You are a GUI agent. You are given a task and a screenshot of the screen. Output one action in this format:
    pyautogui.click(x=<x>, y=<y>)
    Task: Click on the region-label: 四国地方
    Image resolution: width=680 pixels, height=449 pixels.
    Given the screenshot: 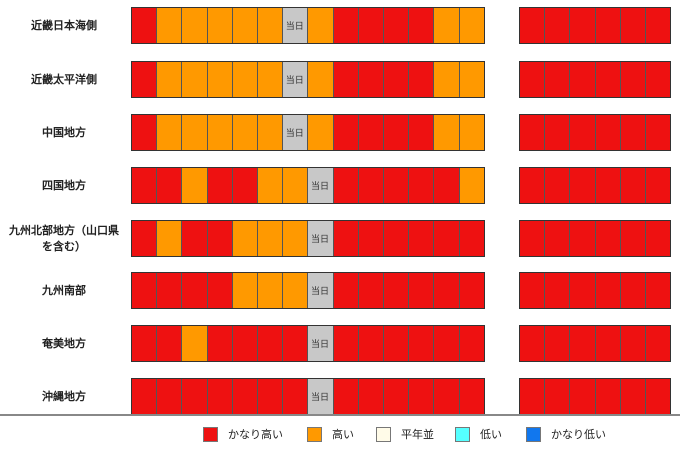 What is the action you would take?
    pyautogui.click(x=64, y=185)
    